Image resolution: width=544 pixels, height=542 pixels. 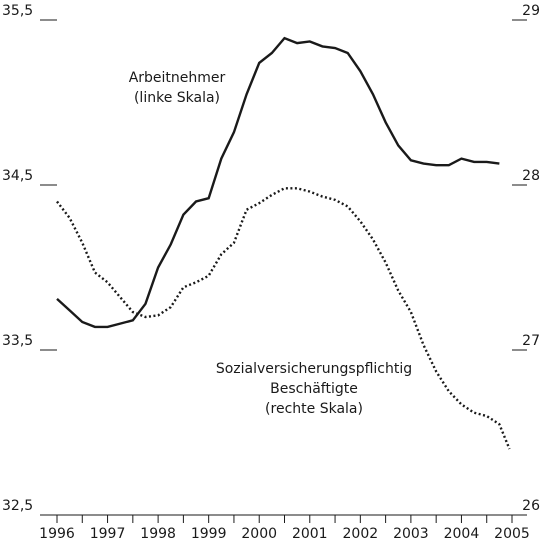 What do you see at coordinates (531, 506) in the screenshot?
I see `y2-tick-label: 26` at bounding box center [531, 506].